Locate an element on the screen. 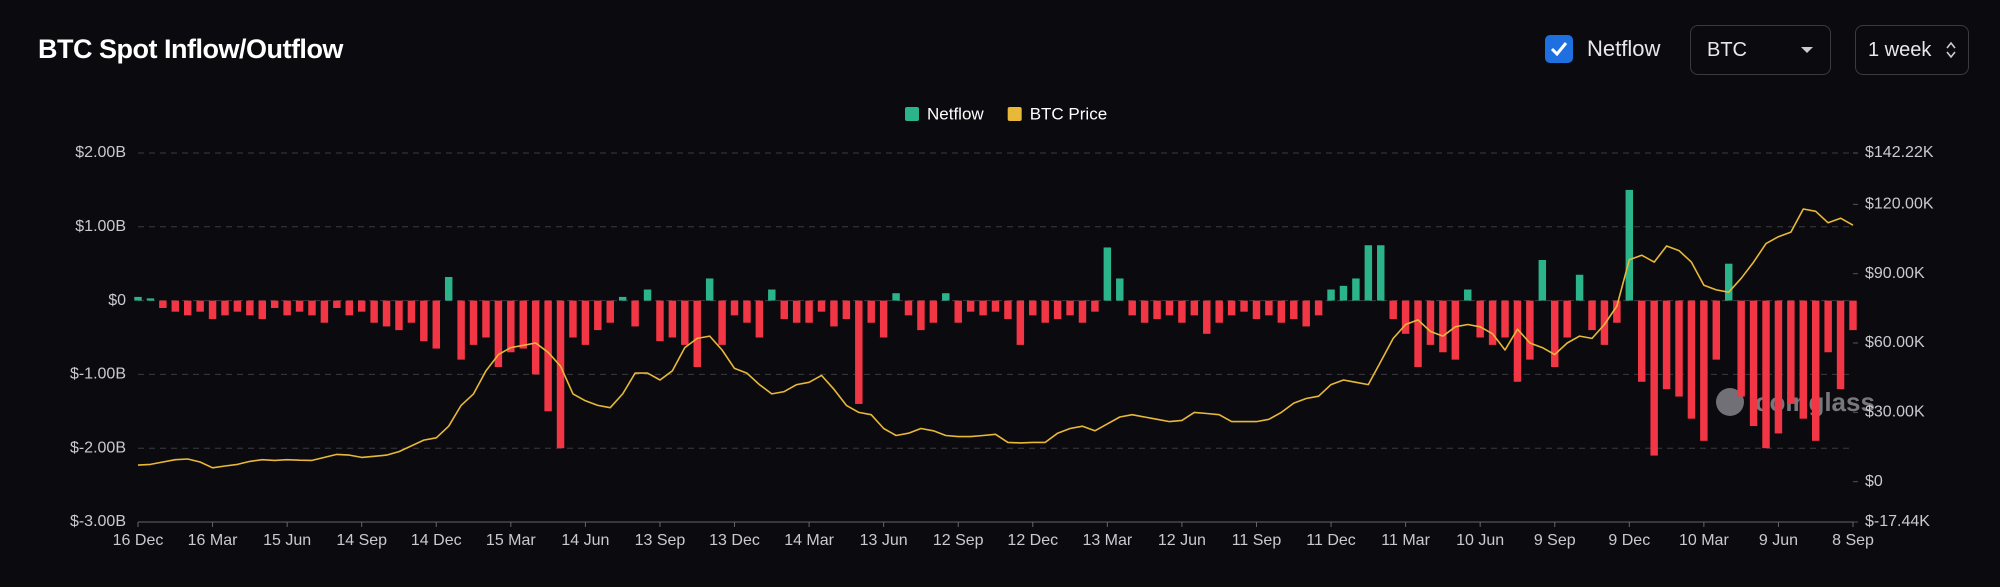 The image size is (2000, 587). legend-label: BTC Price is located at coordinates (1068, 113).